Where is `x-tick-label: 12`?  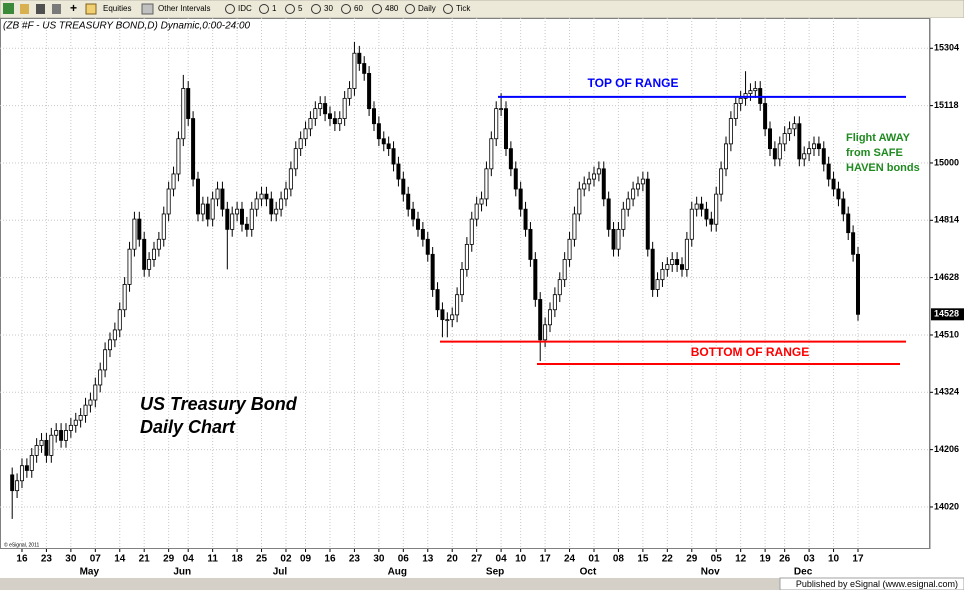
x-tick-label: 12 is located at coordinates (741, 559).